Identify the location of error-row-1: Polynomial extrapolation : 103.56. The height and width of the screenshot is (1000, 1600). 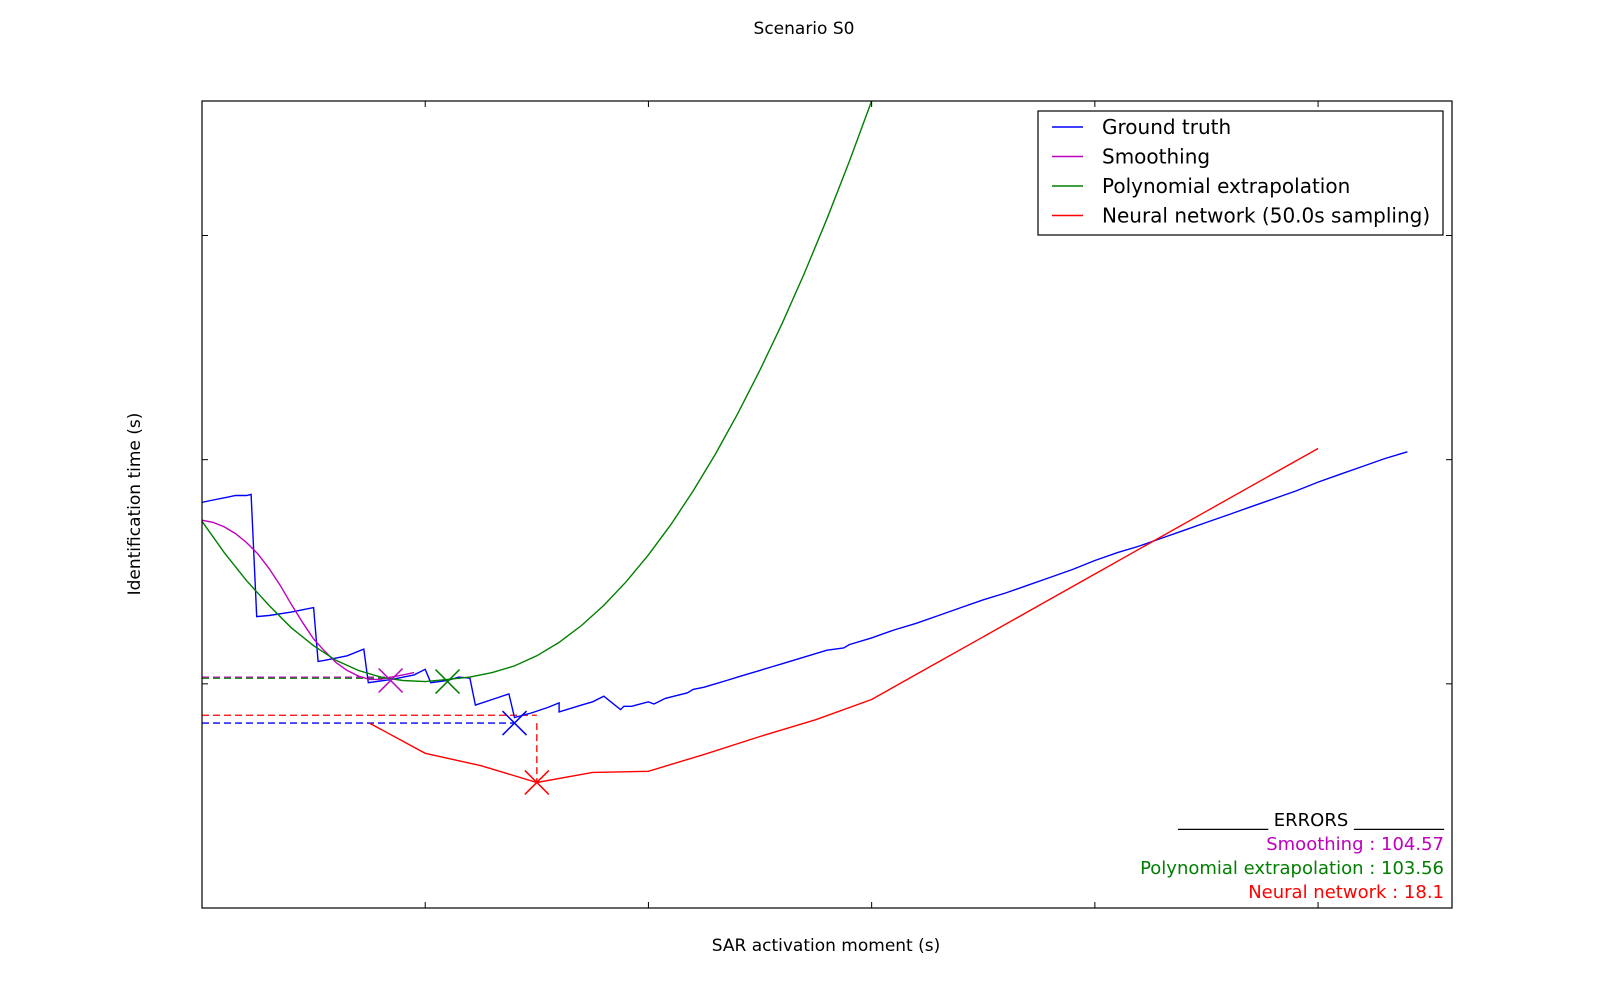
(1292, 868).